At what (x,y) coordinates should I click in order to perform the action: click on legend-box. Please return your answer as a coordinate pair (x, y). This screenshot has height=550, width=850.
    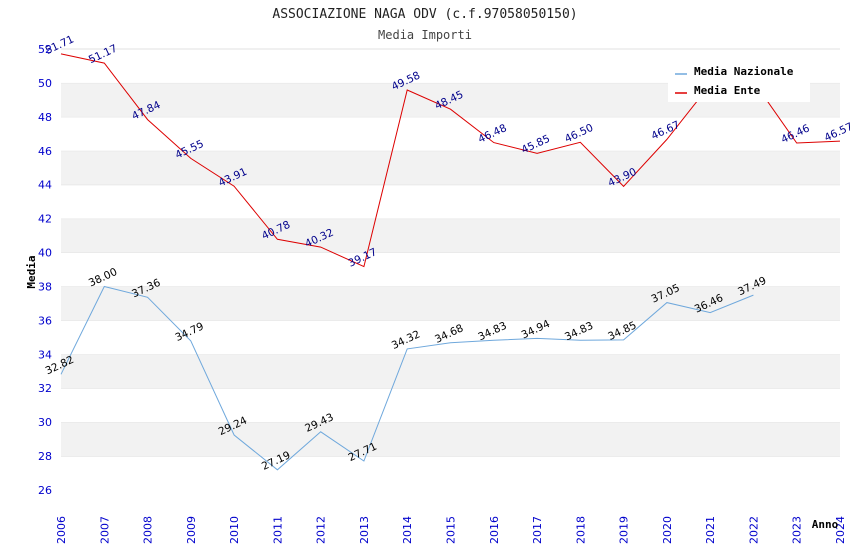
    Looking at the image, I should click on (739, 80).